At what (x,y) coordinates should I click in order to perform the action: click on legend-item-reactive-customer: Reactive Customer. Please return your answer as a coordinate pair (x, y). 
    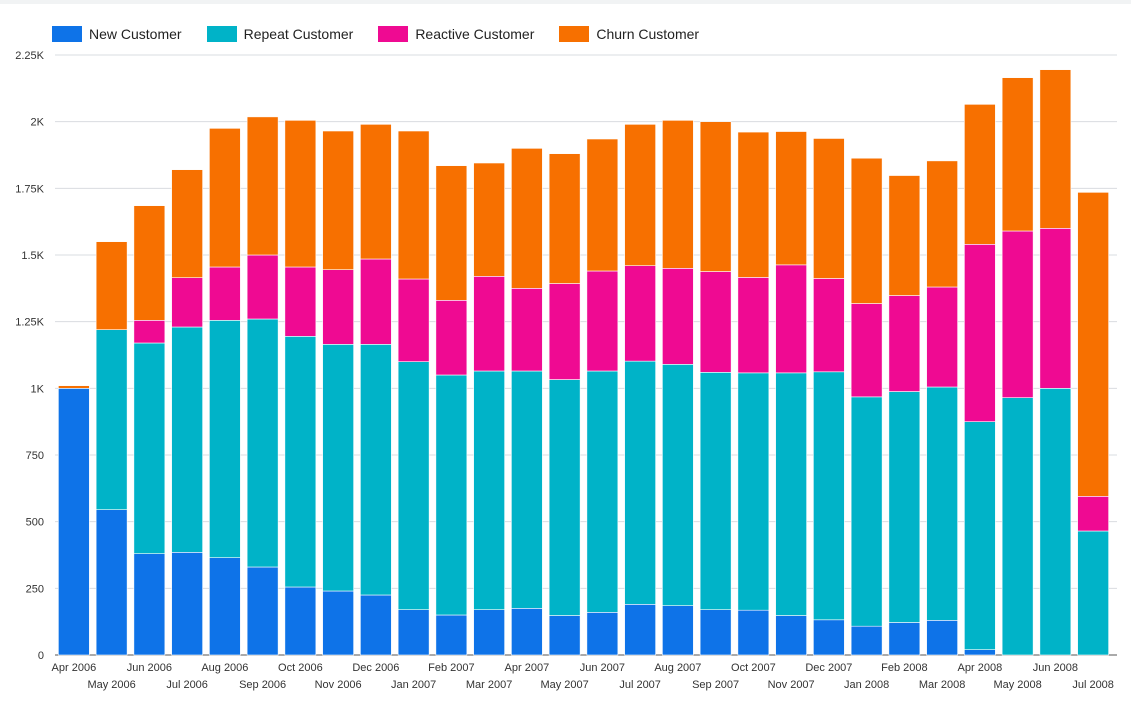
    Looking at the image, I should click on (456, 34).